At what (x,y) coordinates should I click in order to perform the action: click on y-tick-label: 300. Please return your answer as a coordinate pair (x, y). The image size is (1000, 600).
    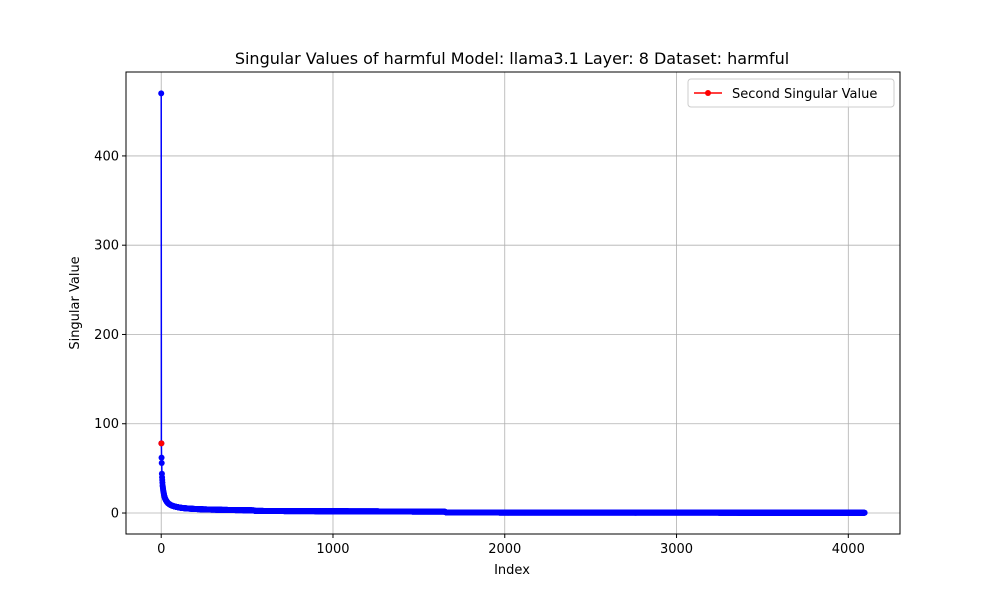
    Looking at the image, I should click on (106, 246).